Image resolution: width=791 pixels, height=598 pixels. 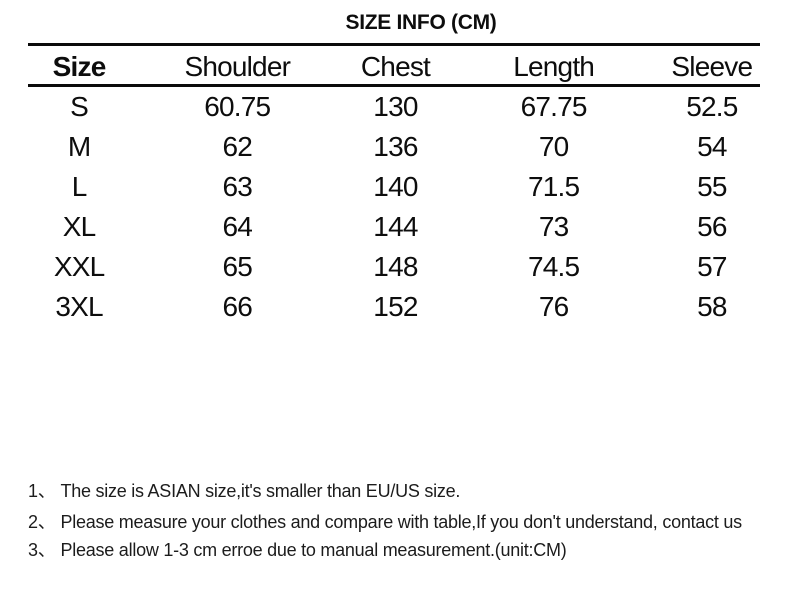 I want to click on table-row: 3XL 66 152 76 58, so click(x=395, y=307).